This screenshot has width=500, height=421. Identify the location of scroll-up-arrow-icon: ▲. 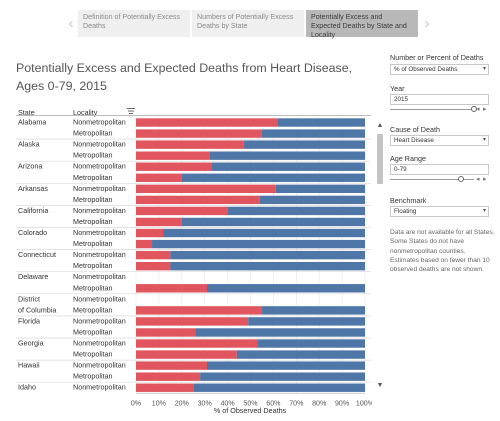
(380, 125).